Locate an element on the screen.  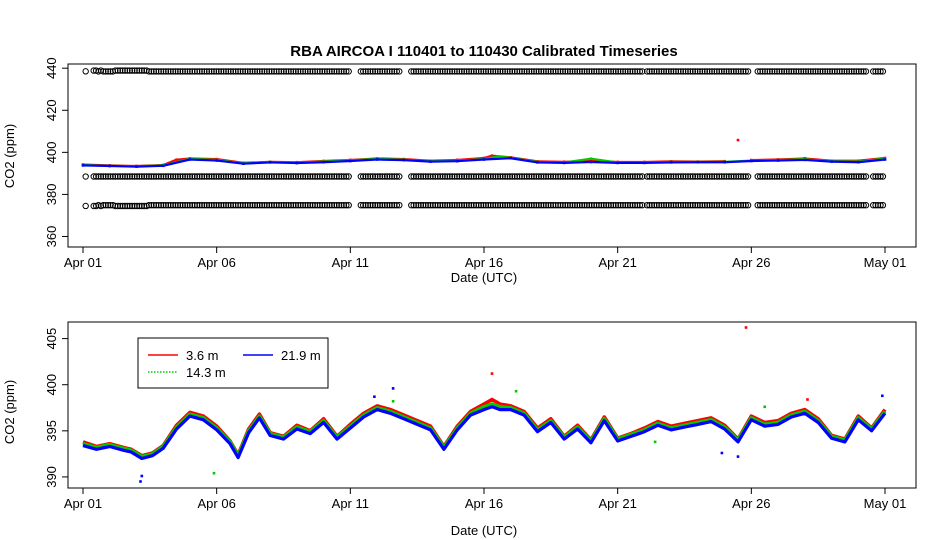
top-series-segment is located at coordinates (283, 163).